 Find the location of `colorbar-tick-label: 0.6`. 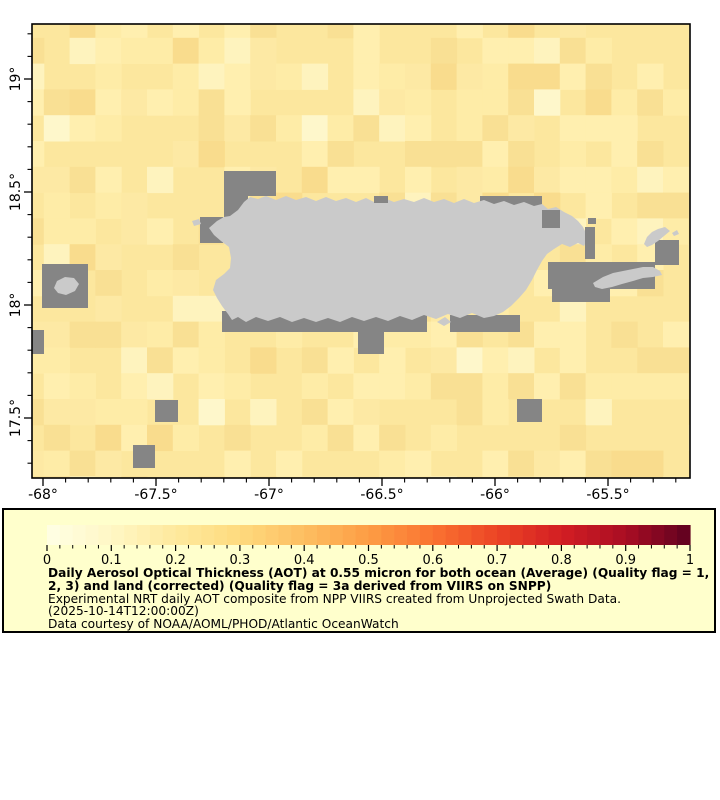

colorbar-tick-label: 0.6 is located at coordinates (432, 560).